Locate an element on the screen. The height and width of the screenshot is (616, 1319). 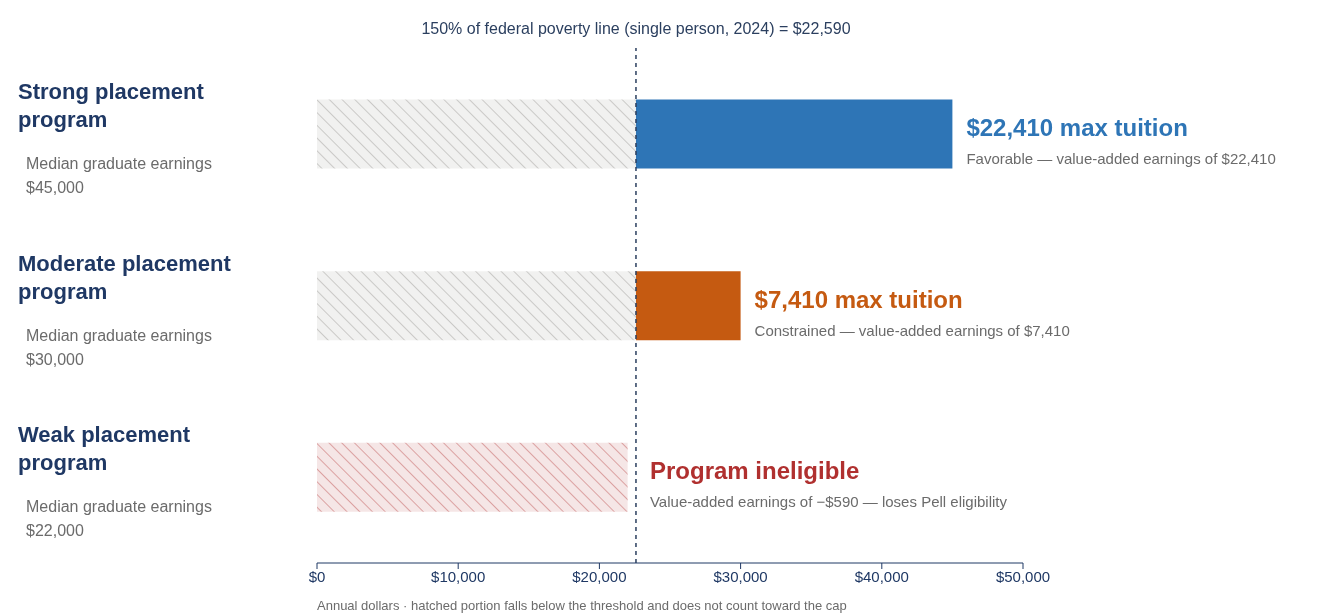
x-axis-title: Annual dollars · hatched portion falls below the threshold and does not count toward the cap is located at coordinates (582, 605).